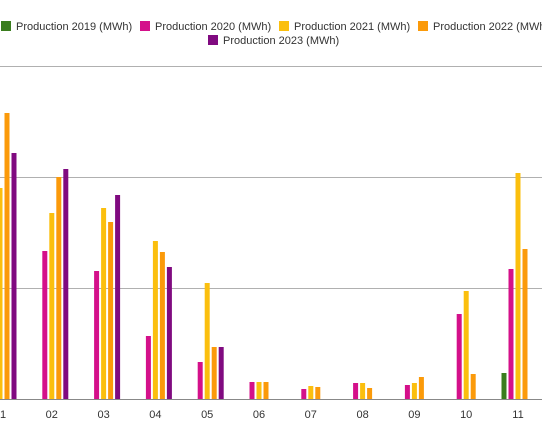 This screenshot has width=542, height=442. What do you see at coordinates (414, 415) in the screenshot?
I see `x-tick-label: 09` at bounding box center [414, 415].